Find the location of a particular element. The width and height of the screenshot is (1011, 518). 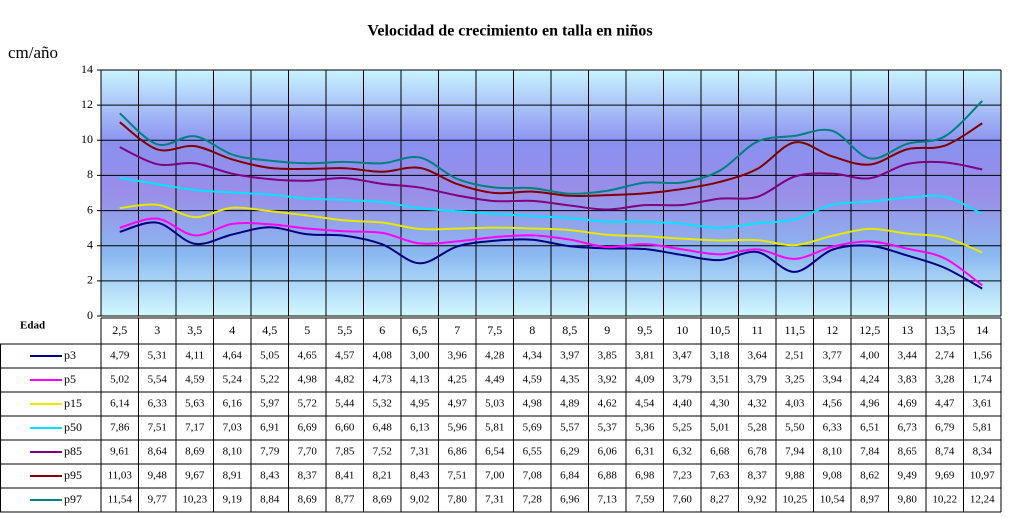

data-label: 5,44 is located at coordinates (345, 404).